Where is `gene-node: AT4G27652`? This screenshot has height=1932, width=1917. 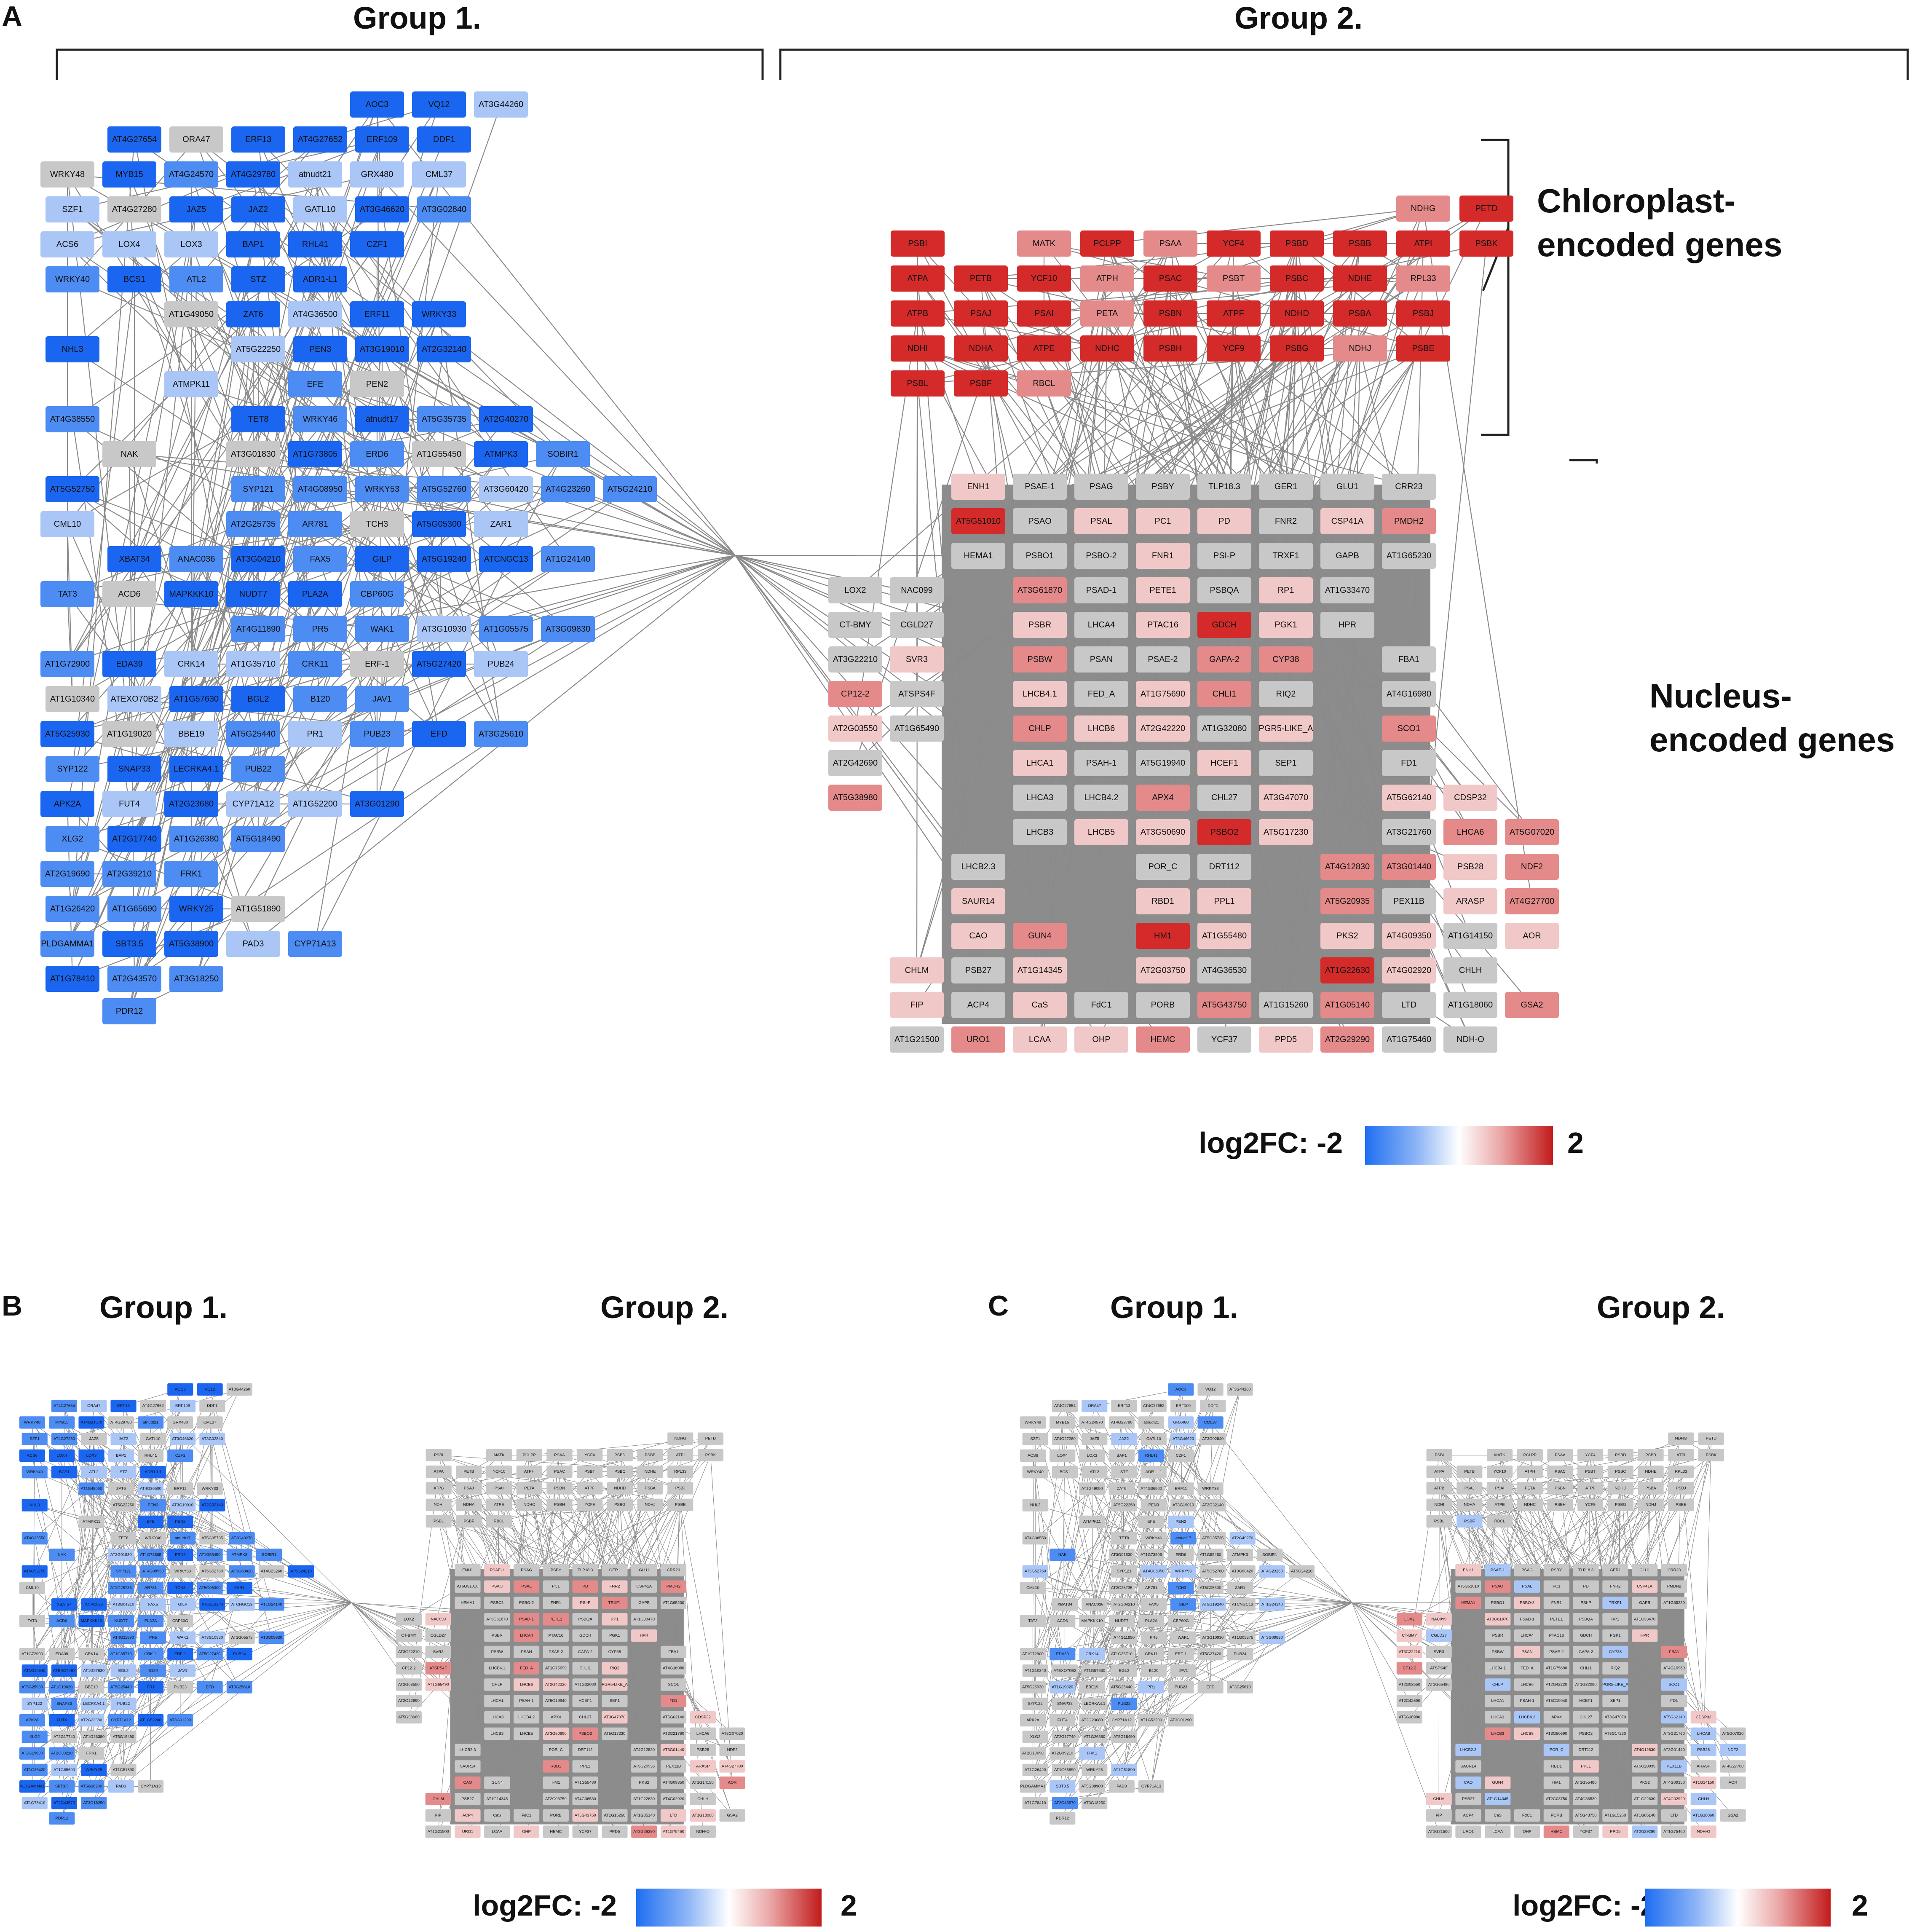 gene-node: AT4G27652 is located at coordinates (1154, 1405).